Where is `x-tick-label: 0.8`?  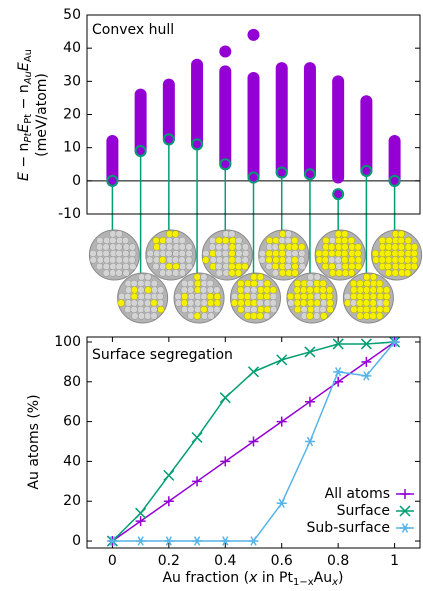
x-tick-label: 0.8 is located at coordinates (338, 561).